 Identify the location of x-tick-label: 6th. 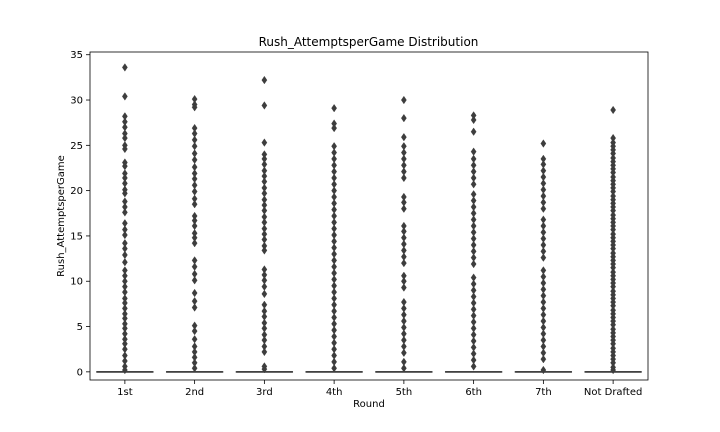
(473, 392).